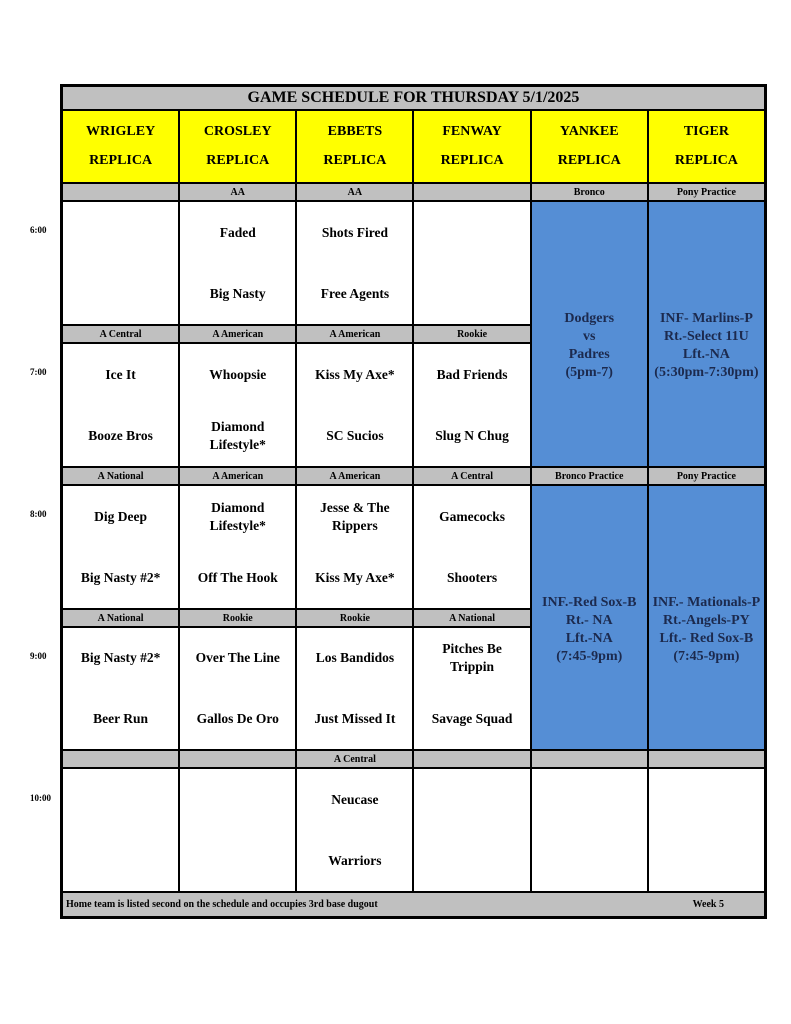  What do you see at coordinates (120, 131) in the screenshot?
I see `field-name-line: WRIGLEY` at bounding box center [120, 131].